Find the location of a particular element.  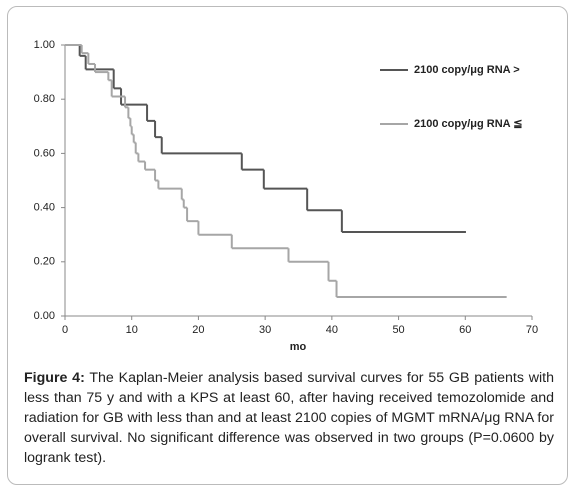

x-tick-label: 20 is located at coordinates (198, 330).